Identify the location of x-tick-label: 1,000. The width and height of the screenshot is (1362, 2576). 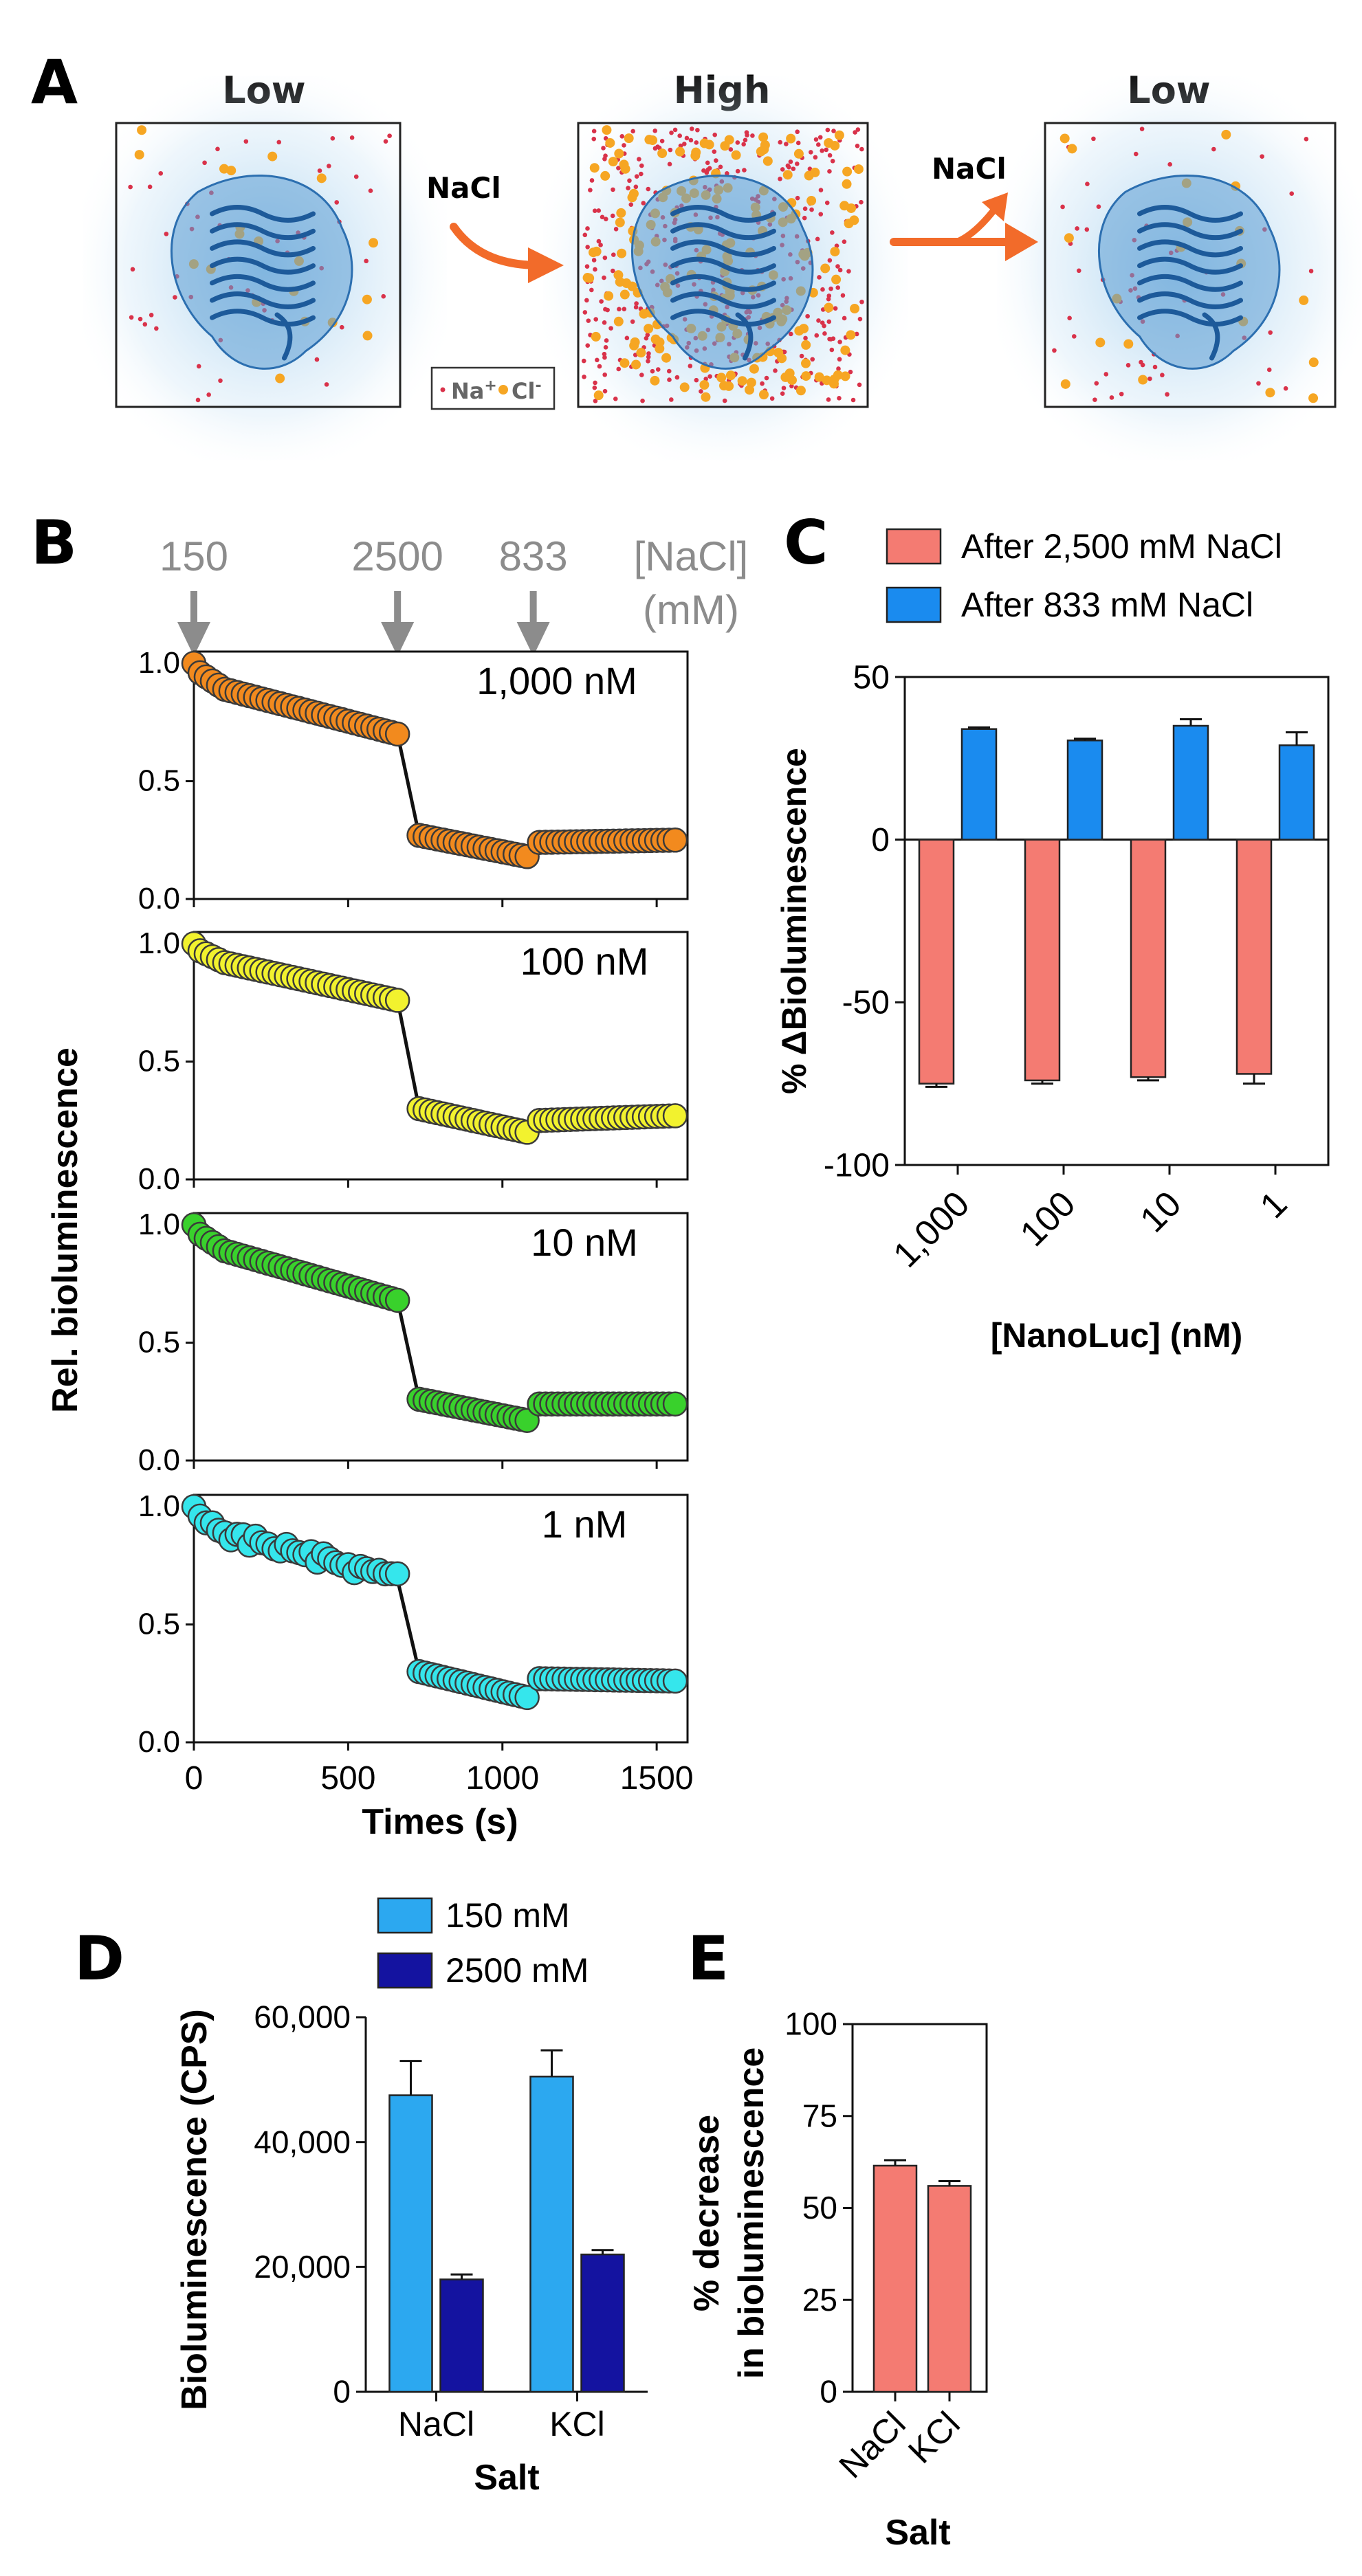
(931, 1229).